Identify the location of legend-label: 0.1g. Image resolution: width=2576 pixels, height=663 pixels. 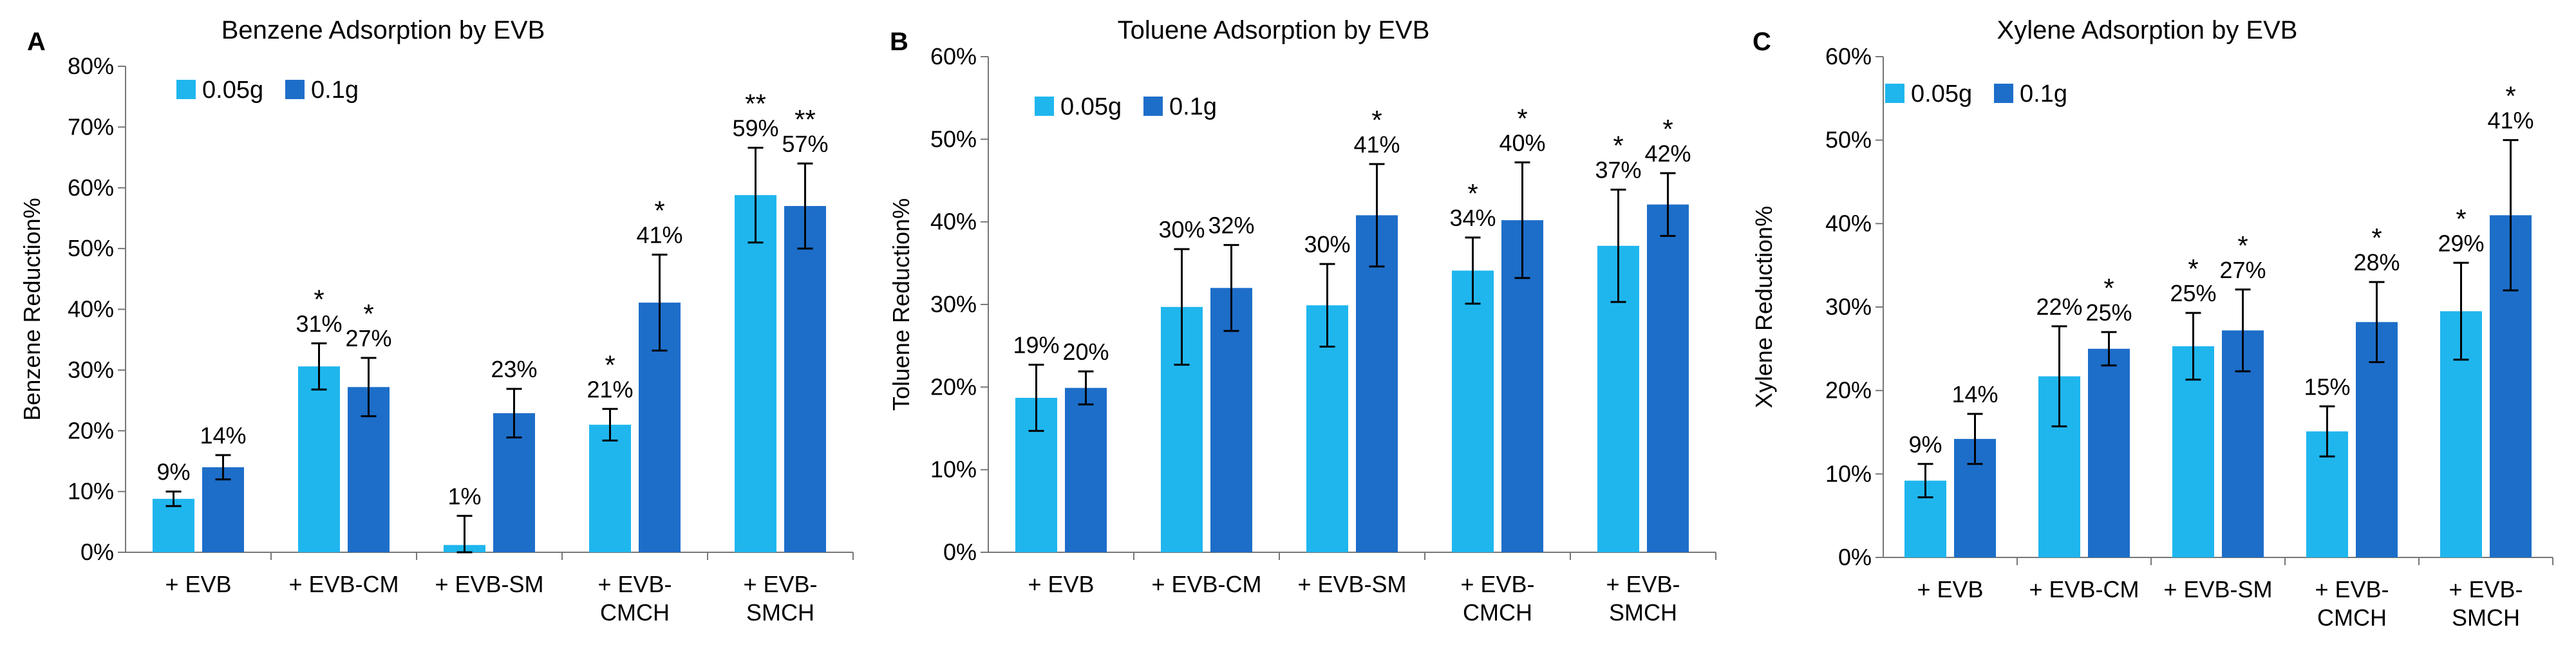
(2043, 93).